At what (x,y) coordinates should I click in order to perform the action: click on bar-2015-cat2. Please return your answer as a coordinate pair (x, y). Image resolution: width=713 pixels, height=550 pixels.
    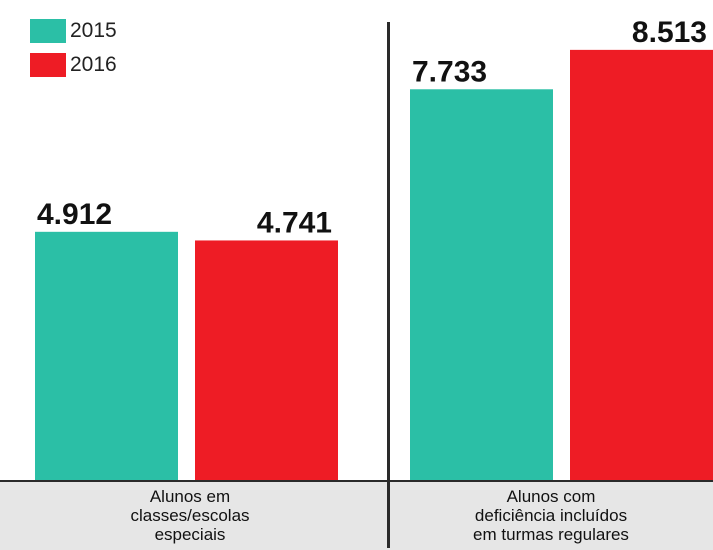
    Looking at the image, I should click on (481, 284).